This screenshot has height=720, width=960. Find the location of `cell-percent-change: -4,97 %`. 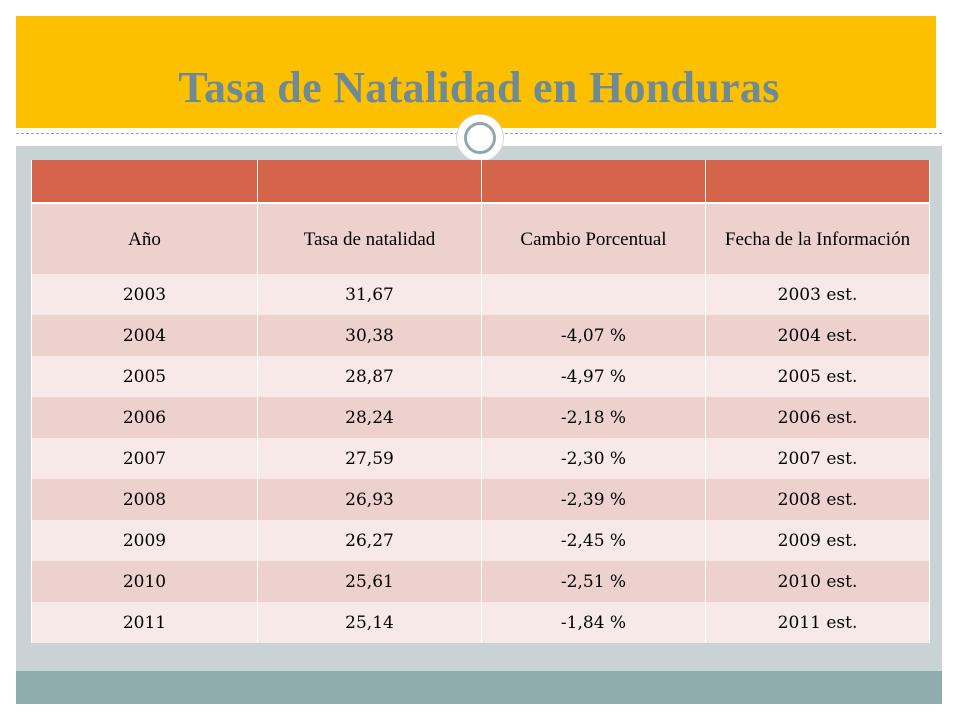

cell-percent-change: -4,97 % is located at coordinates (593, 376).